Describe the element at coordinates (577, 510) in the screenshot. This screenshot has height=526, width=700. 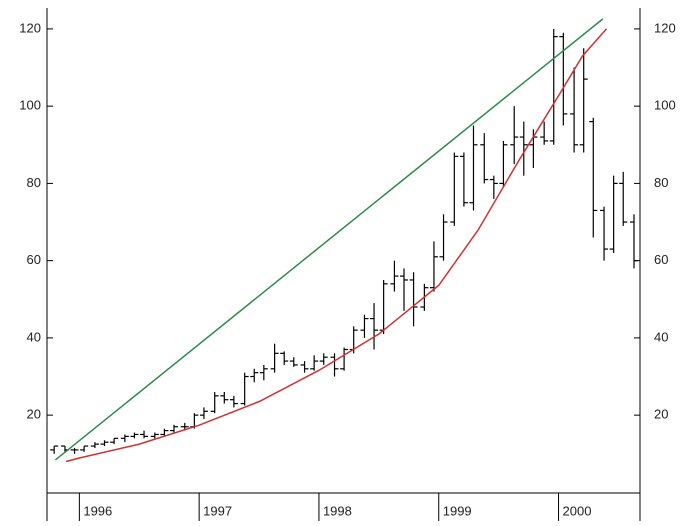
I see `x-tick-label: 2000` at that location.